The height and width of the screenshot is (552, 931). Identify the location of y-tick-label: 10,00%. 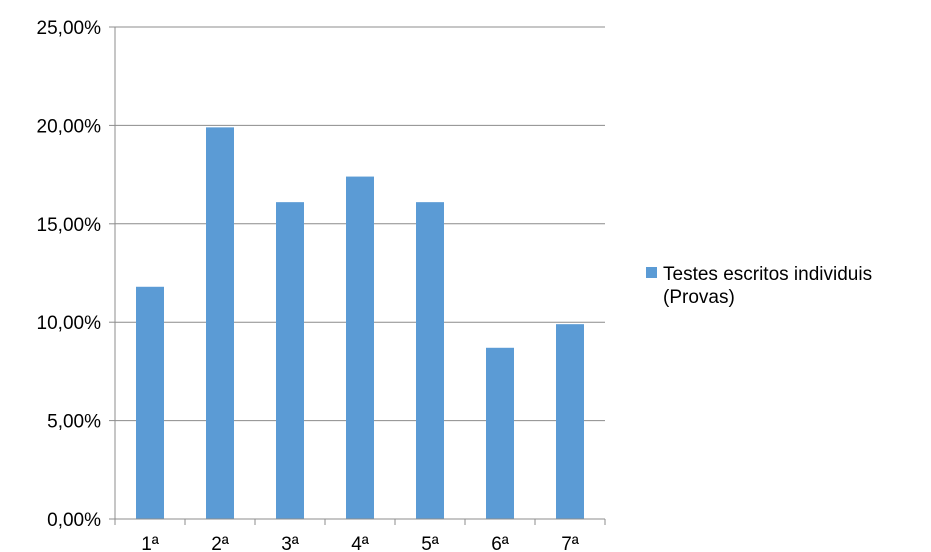
(69, 323).